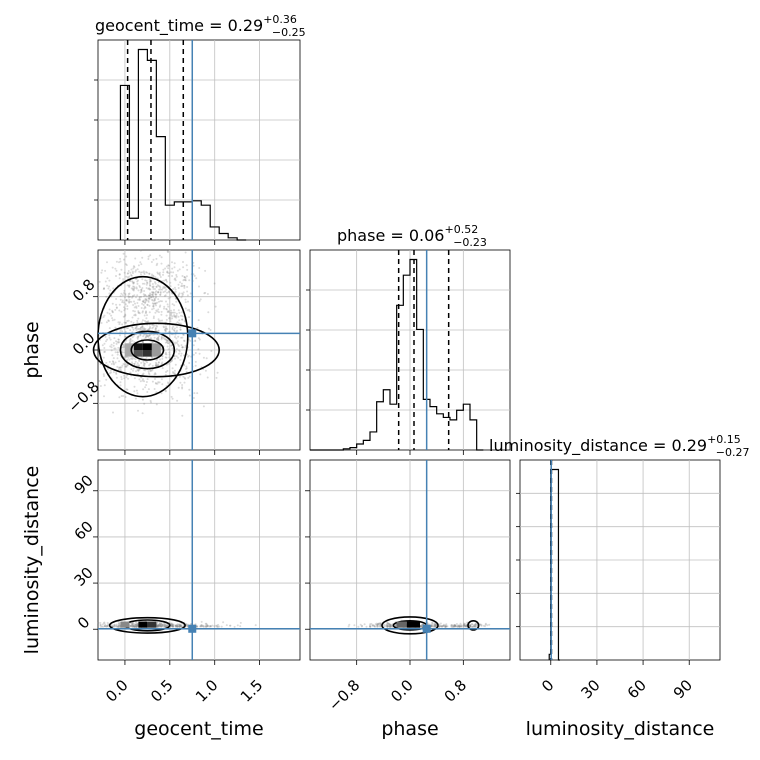 This screenshot has height=760, width=760. Describe the element at coordinates (84, 291) in the screenshot. I see `y-tick-label: 0.8` at that location.